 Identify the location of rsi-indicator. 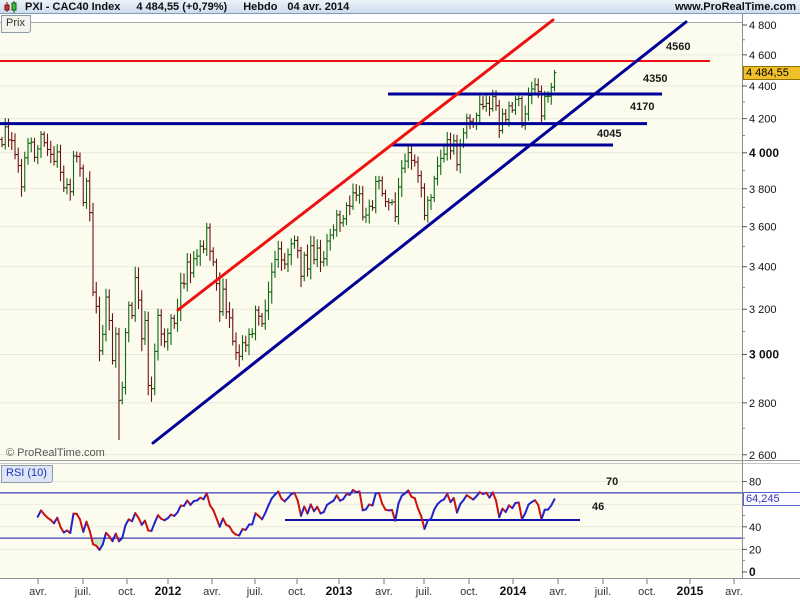
(371, 519).